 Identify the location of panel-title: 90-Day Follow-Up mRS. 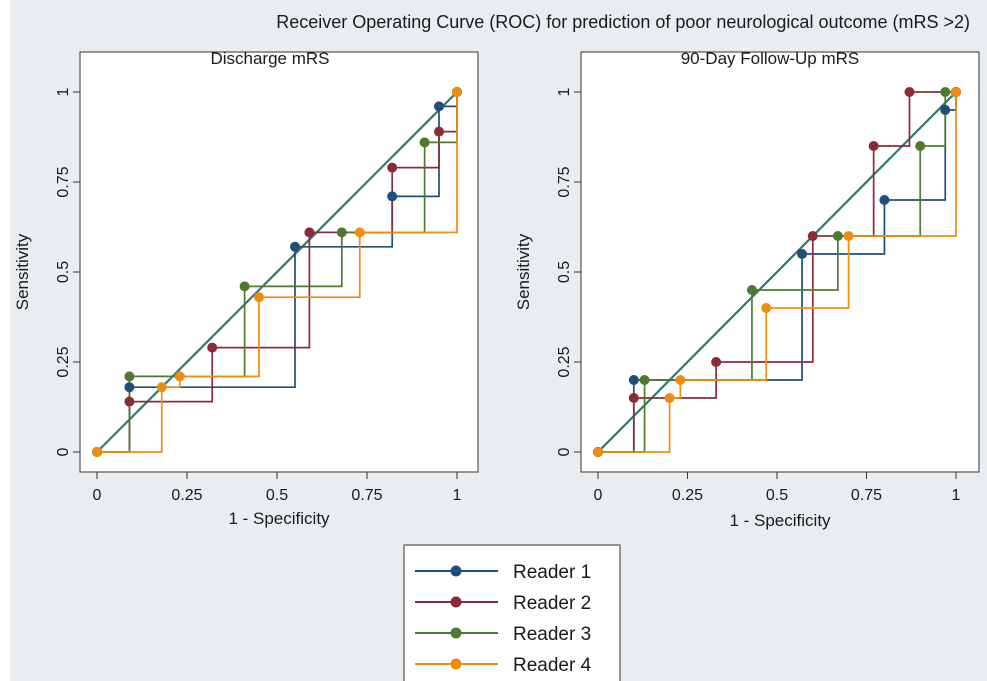
(770, 58).